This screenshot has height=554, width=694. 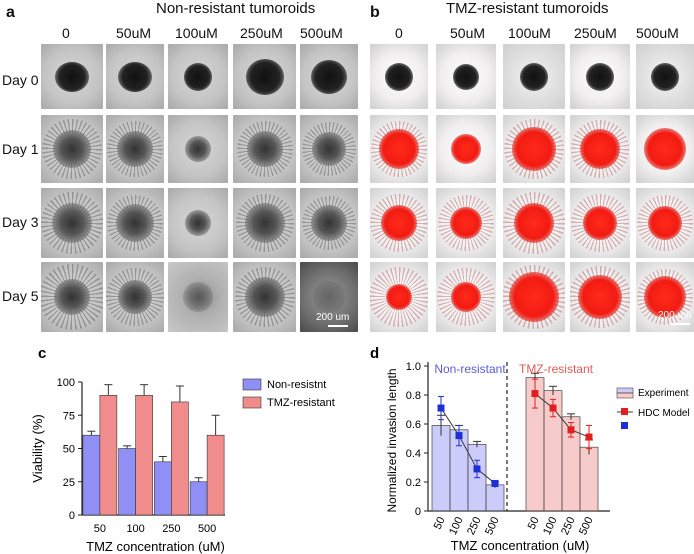 What do you see at coordinates (66, 383) in the screenshot?
I see `y-tick-label: 100` at bounding box center [66, 383].